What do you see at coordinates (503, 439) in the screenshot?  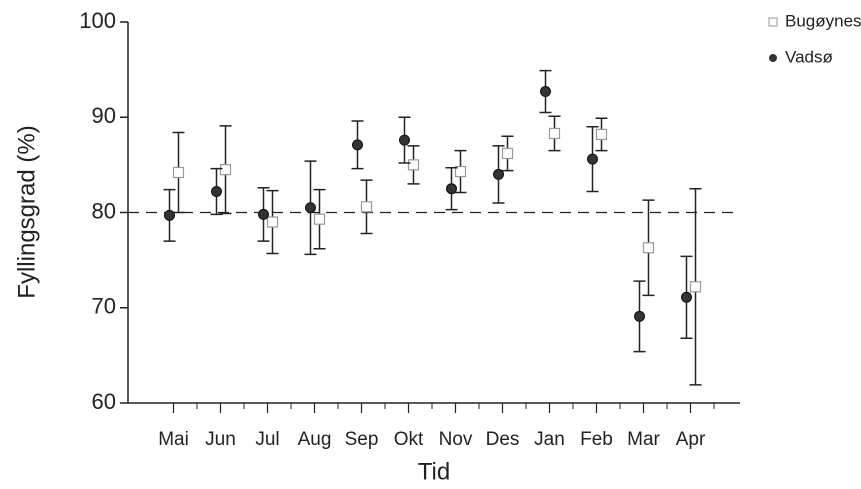 I see `x-tick-label: Des` at bounding box center [503, 439].